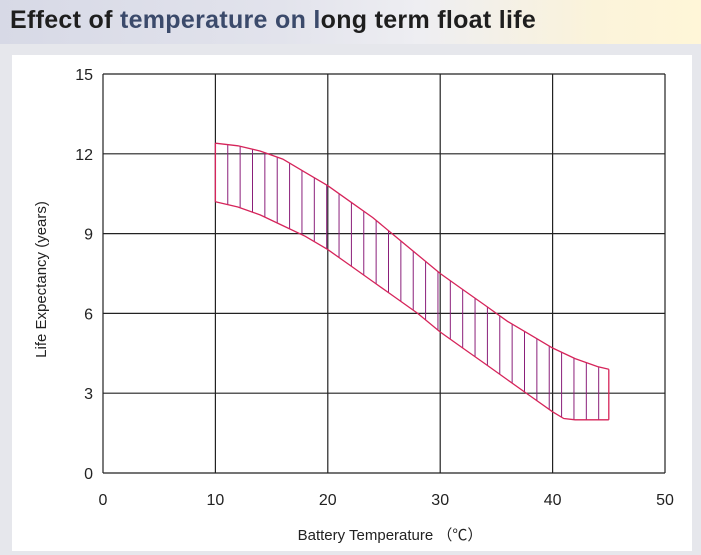 The width and height of the screenshot is (701, 555). Describe the element at coordinates (84, 75) in the screenshot. I see `y-tick-label: 15` at that location.